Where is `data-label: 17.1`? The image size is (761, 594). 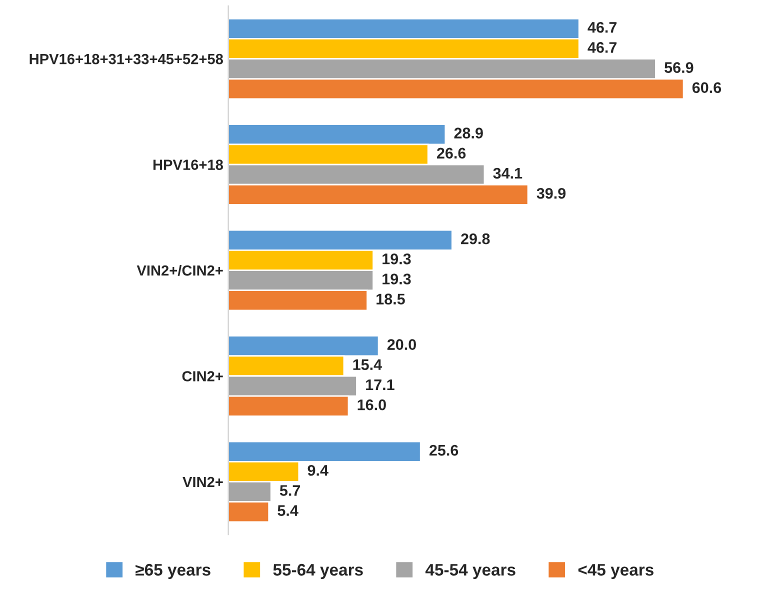
data-label: 17.1 is located at coordinates (380, 384).